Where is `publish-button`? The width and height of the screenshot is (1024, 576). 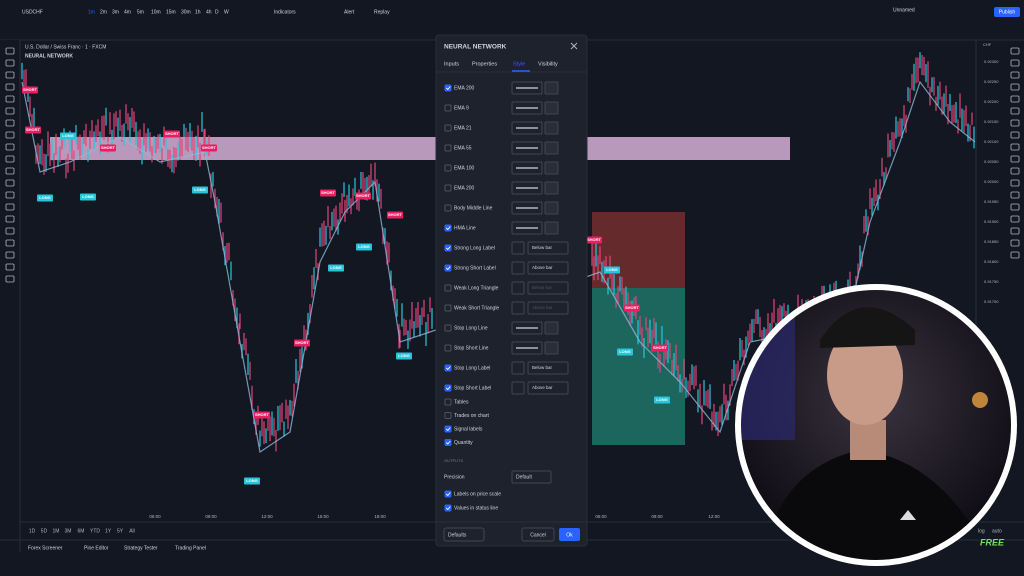 publish-button is located at coordinates (1007, 12).